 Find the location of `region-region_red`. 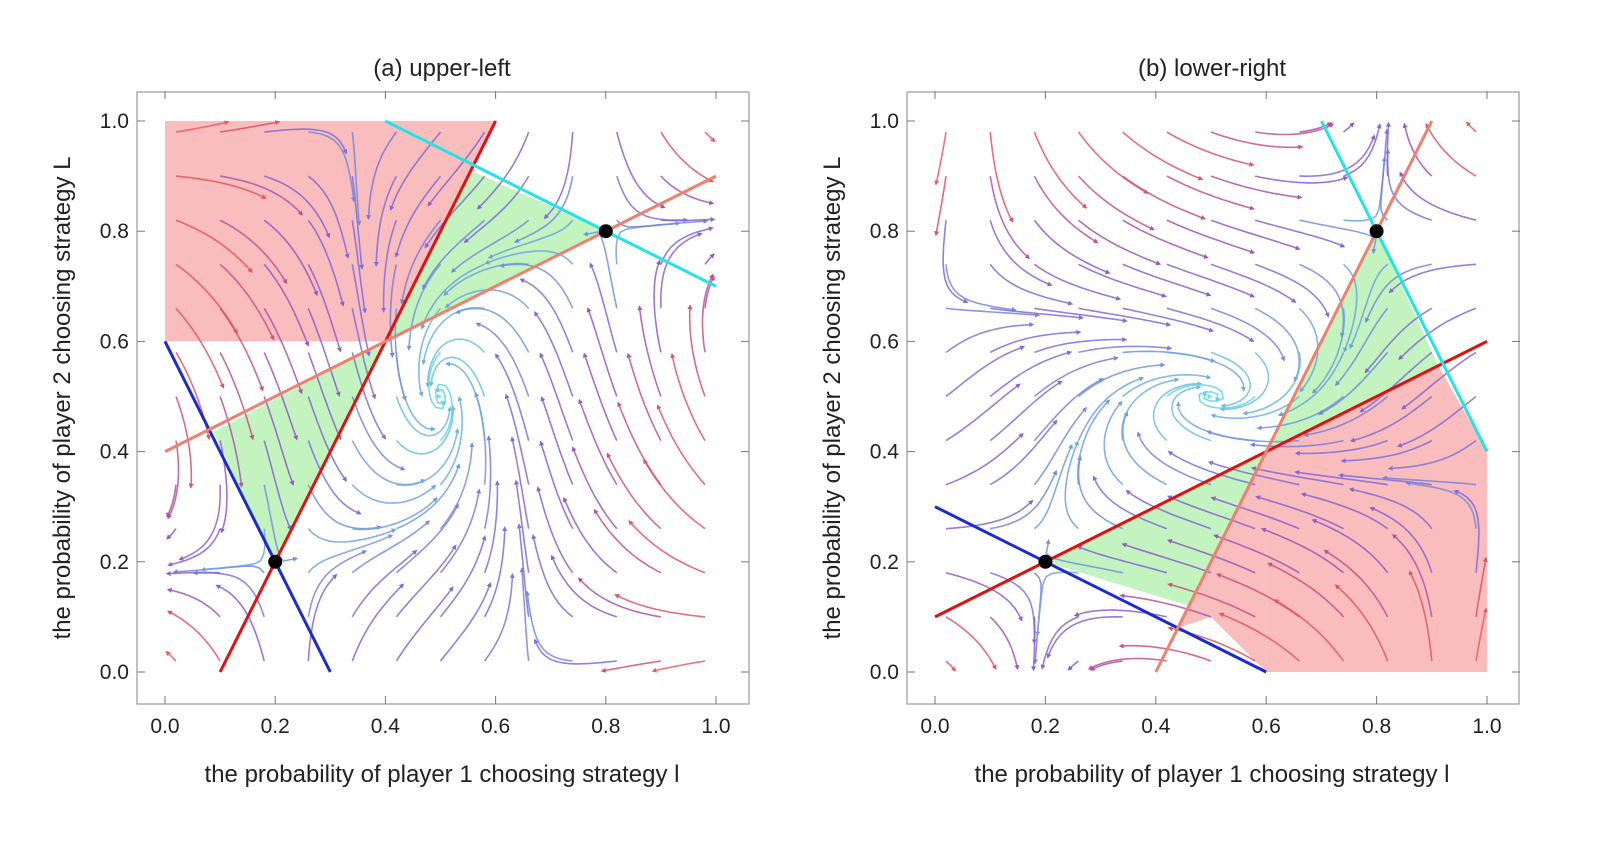

region-region_red is located at coordinates (1222, 561).